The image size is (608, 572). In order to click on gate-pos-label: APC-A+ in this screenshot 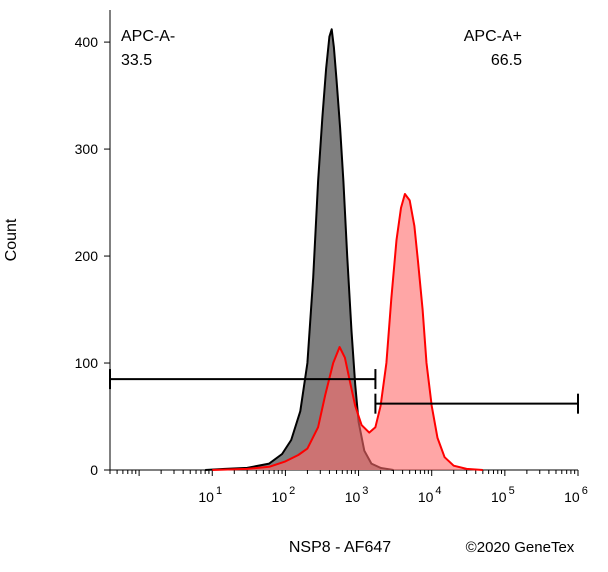, I will do `click(493, 36)`.